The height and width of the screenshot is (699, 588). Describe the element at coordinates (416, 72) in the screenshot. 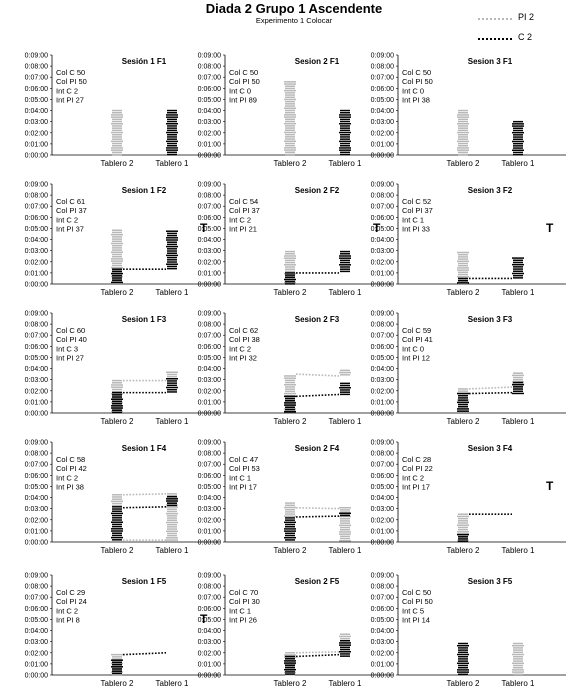

I see `stat-line: Col C 50` at that location.